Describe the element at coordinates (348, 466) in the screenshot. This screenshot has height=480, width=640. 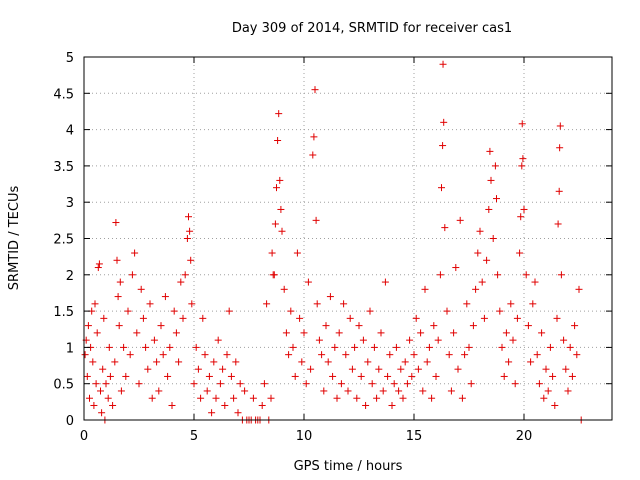
I see `x-axis-label: GPS time / hours` at that location.